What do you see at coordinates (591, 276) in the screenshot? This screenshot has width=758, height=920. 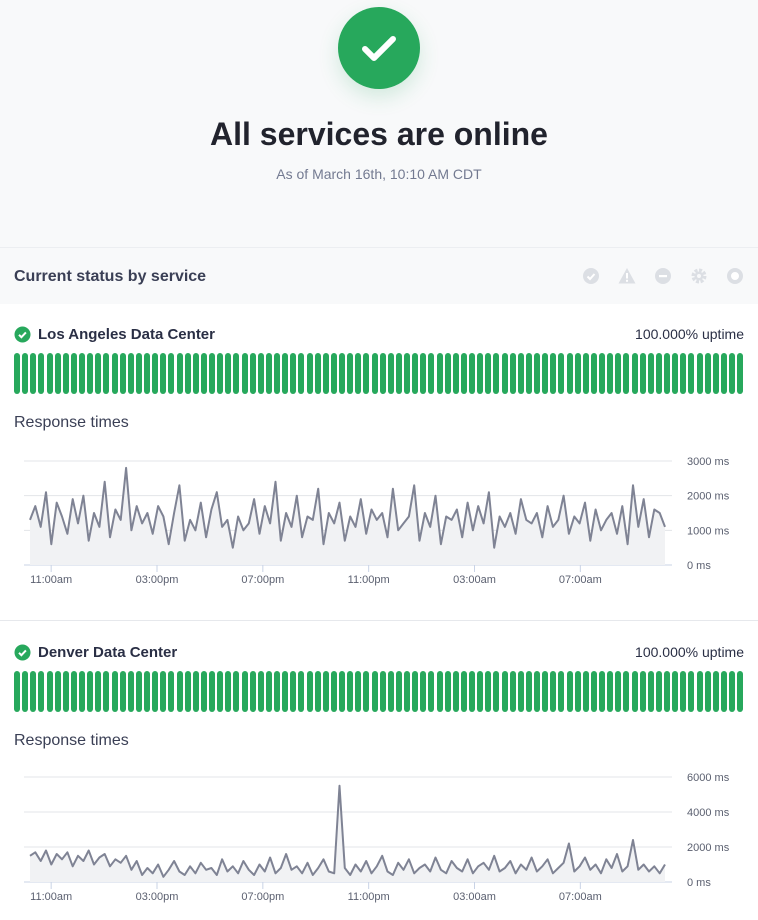 I see `operational-icon` at bounding box center [591, 276].